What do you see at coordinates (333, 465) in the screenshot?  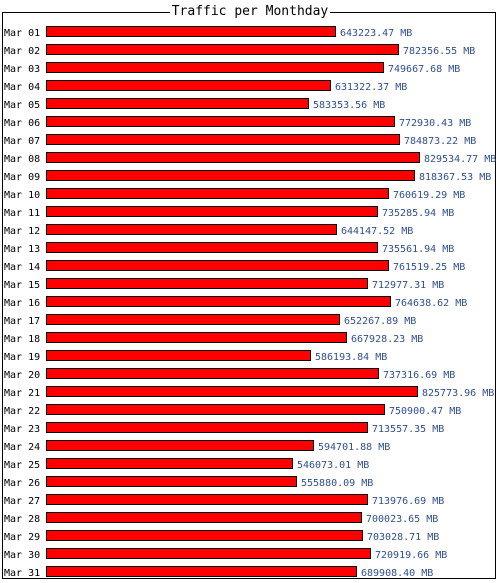 I see `value-label: 546073.01 MB` at bounding box center [333, 465].